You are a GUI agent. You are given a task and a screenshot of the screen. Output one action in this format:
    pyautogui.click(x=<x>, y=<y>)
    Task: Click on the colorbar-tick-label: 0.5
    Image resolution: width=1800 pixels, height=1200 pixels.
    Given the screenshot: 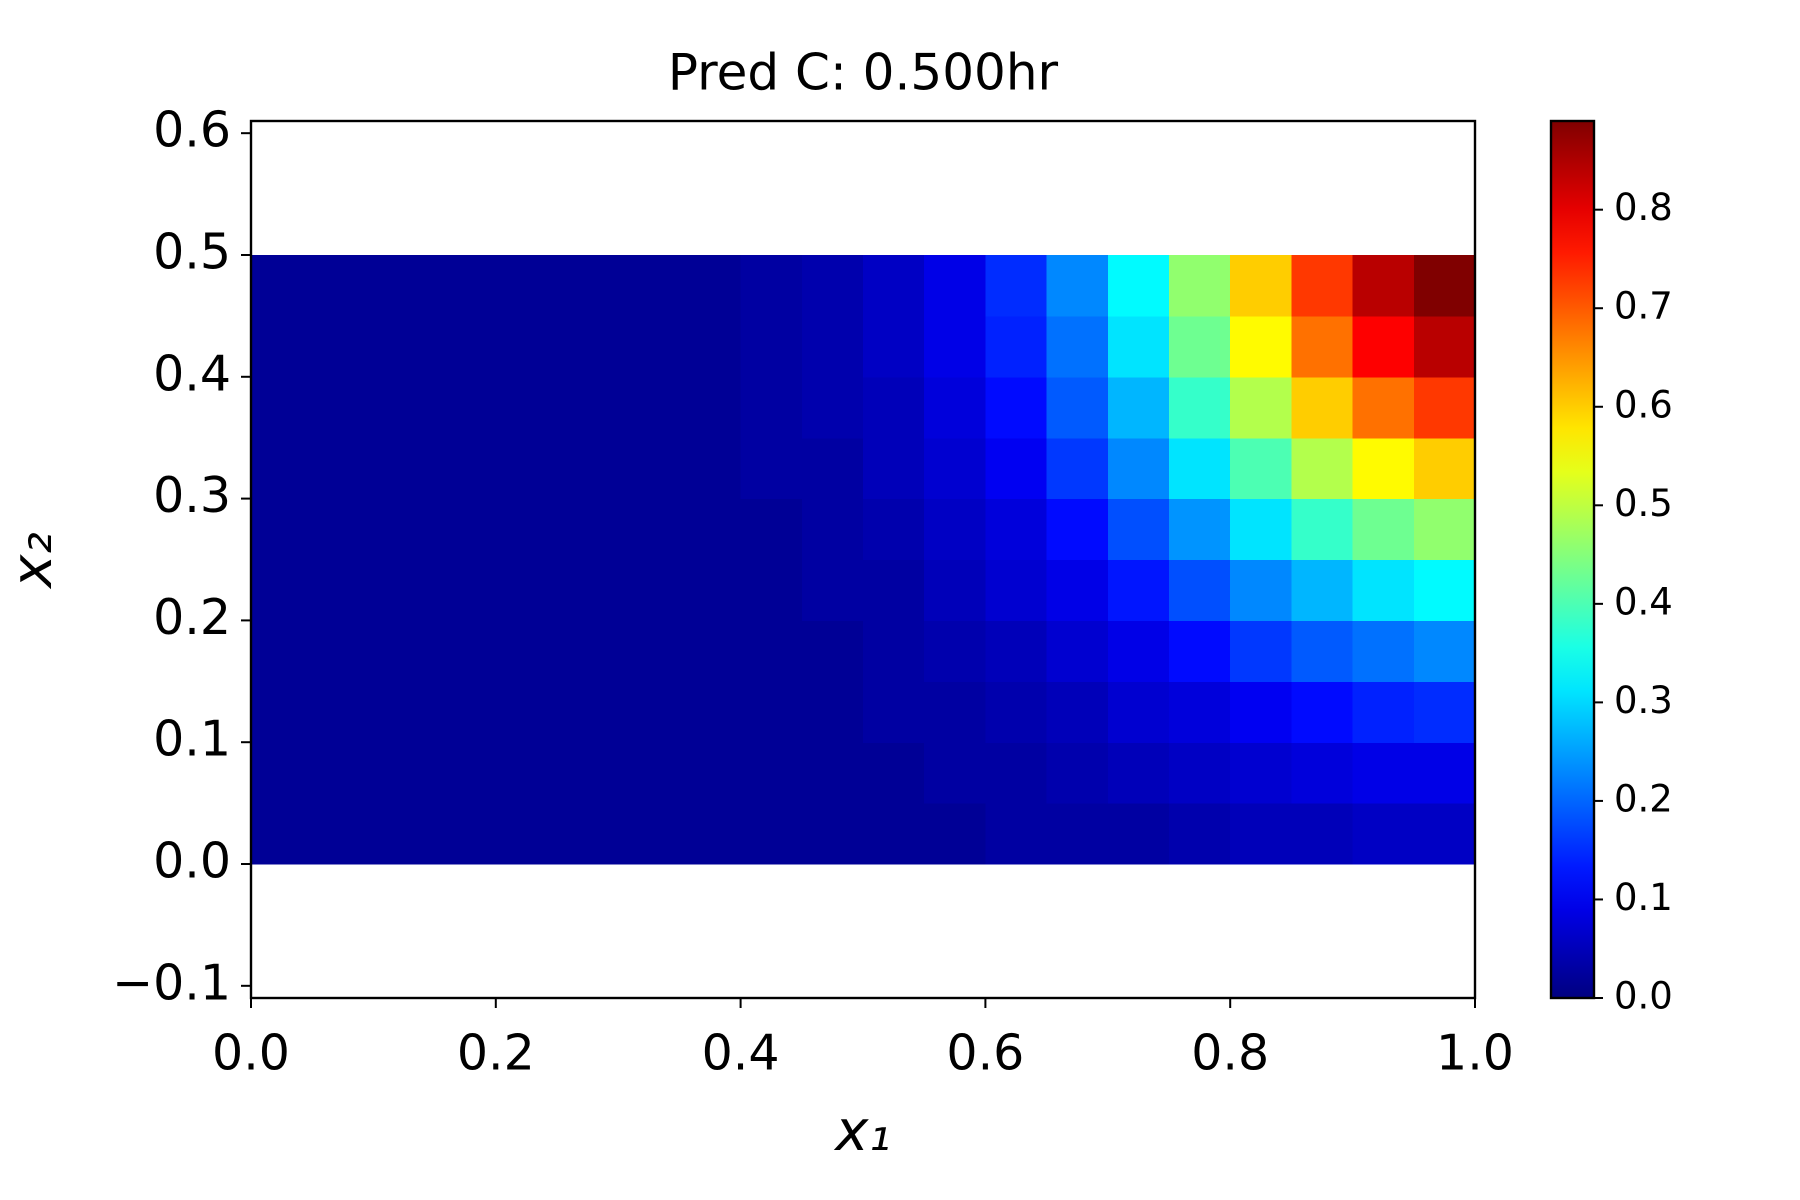 What is the action you would take?
    pyautogui.click(x=1643, y=503)
    